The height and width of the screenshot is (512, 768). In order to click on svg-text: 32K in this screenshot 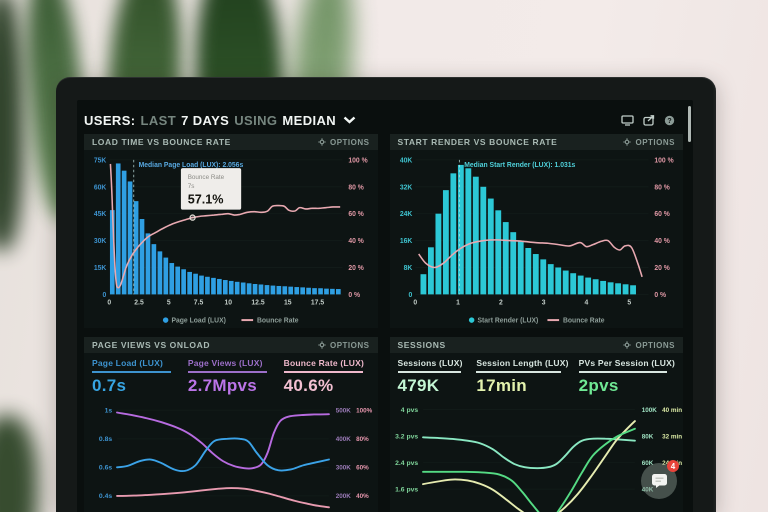, I will do `click(405, 187)`.